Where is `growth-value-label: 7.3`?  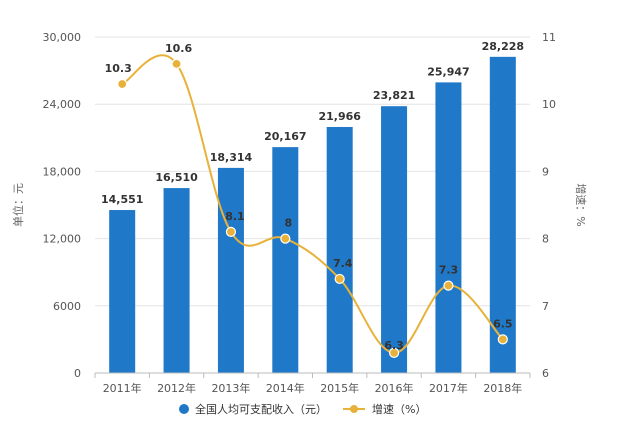 growth-value-label: 7.3 is located at coordinates (449, 270).